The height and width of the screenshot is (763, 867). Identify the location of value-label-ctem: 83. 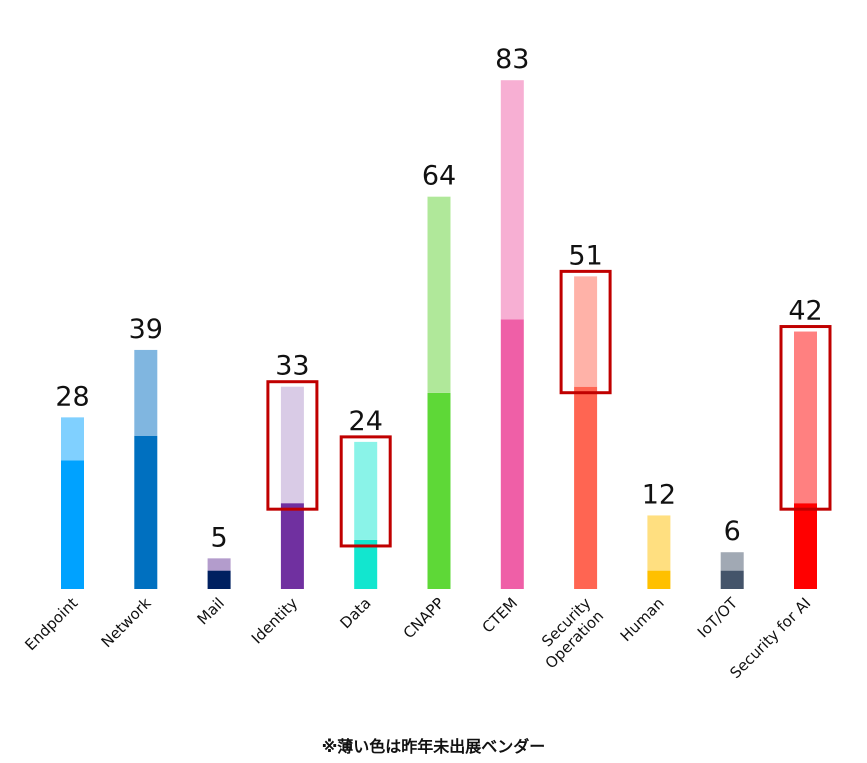
(512, 59).